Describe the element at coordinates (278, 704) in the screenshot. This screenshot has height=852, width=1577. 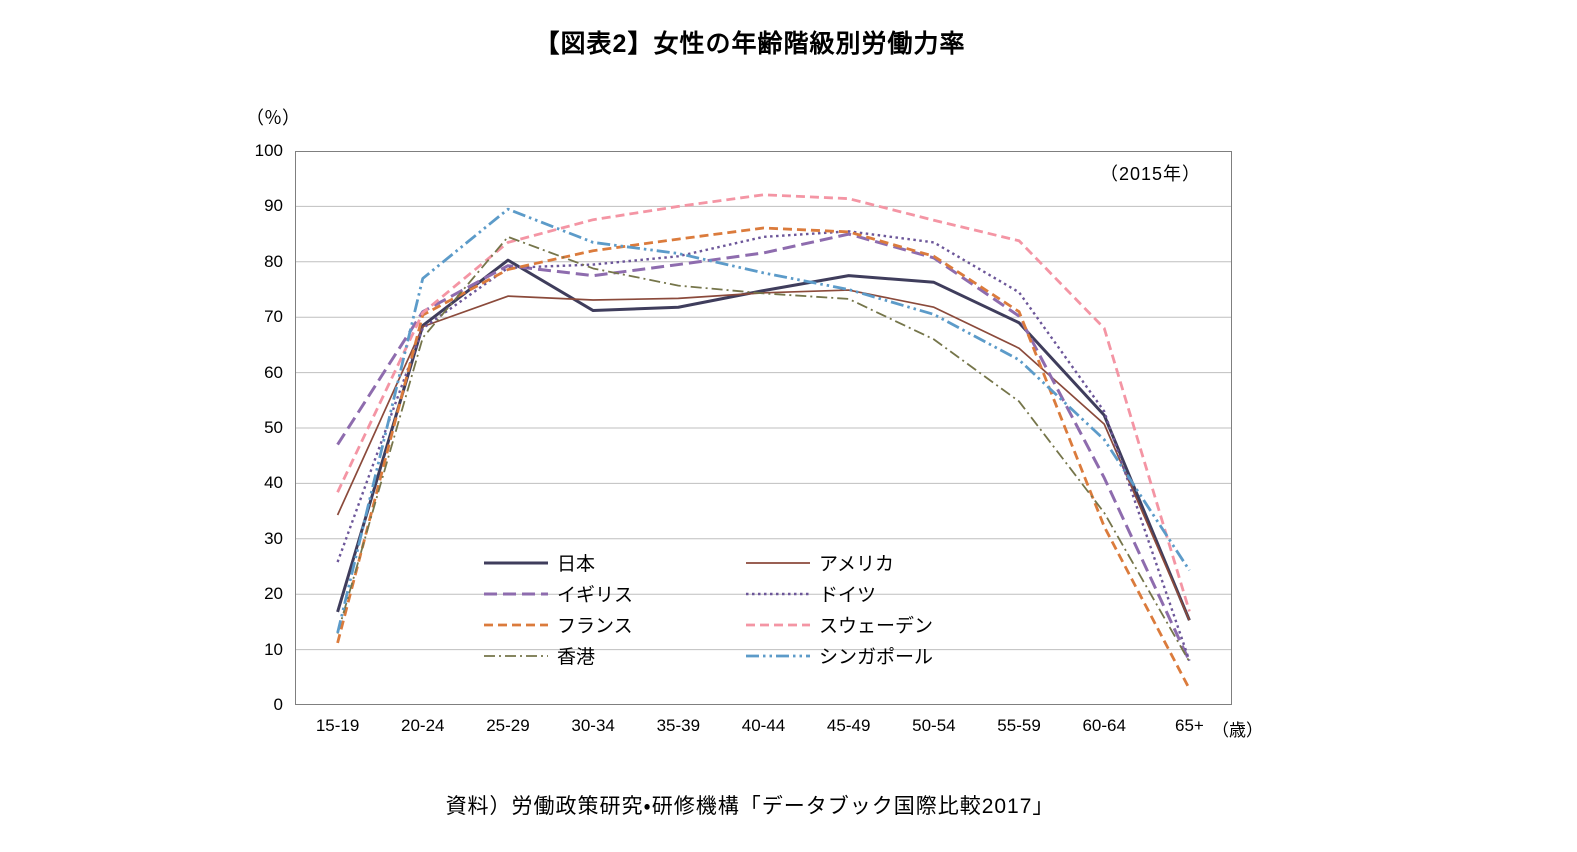
I see `y-tick-label: 0` at that location.